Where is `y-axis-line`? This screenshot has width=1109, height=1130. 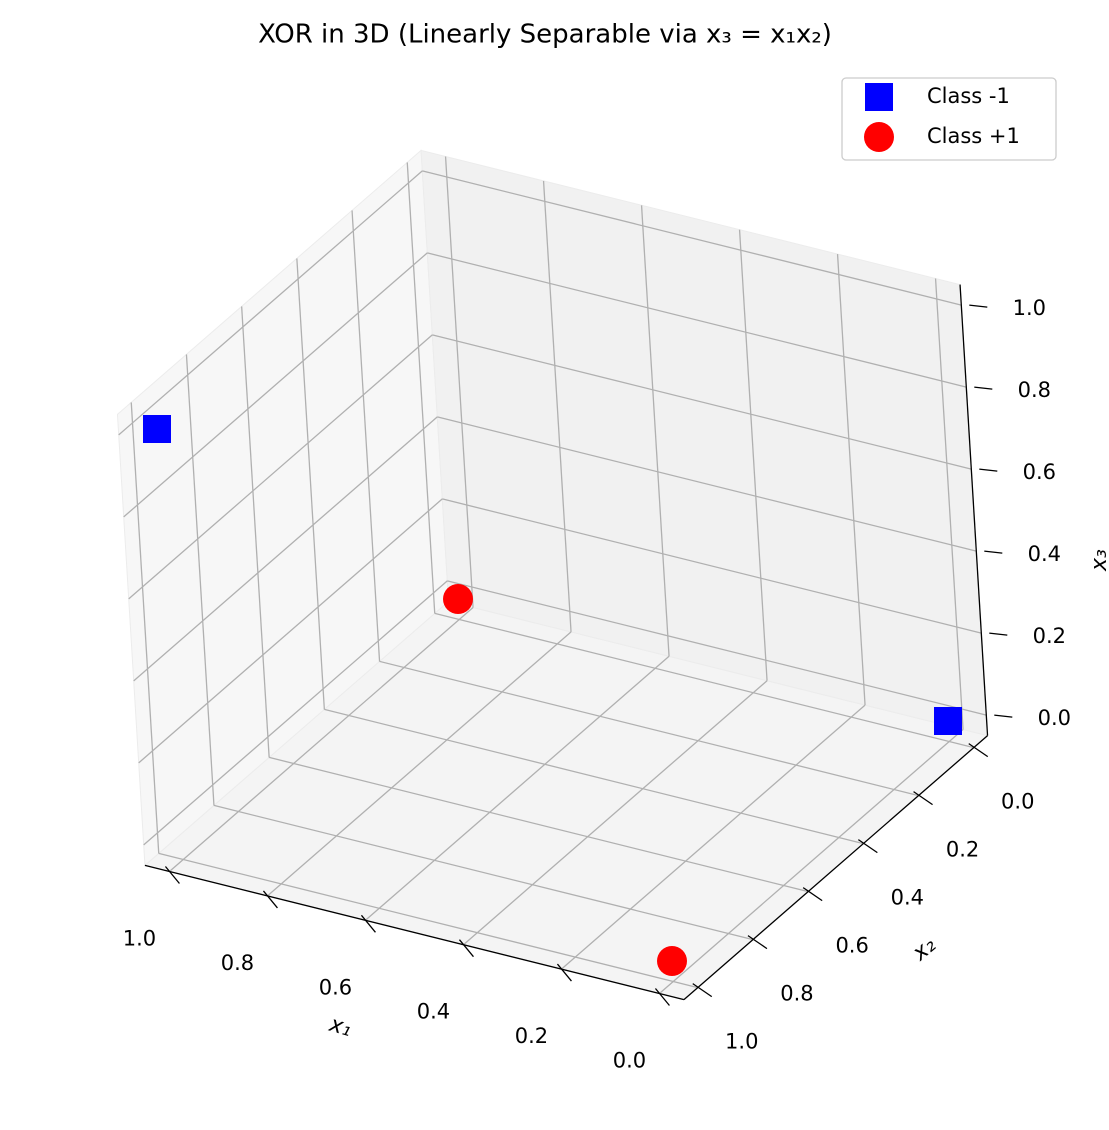 y-axis-line is located at coordinates (835, 868).